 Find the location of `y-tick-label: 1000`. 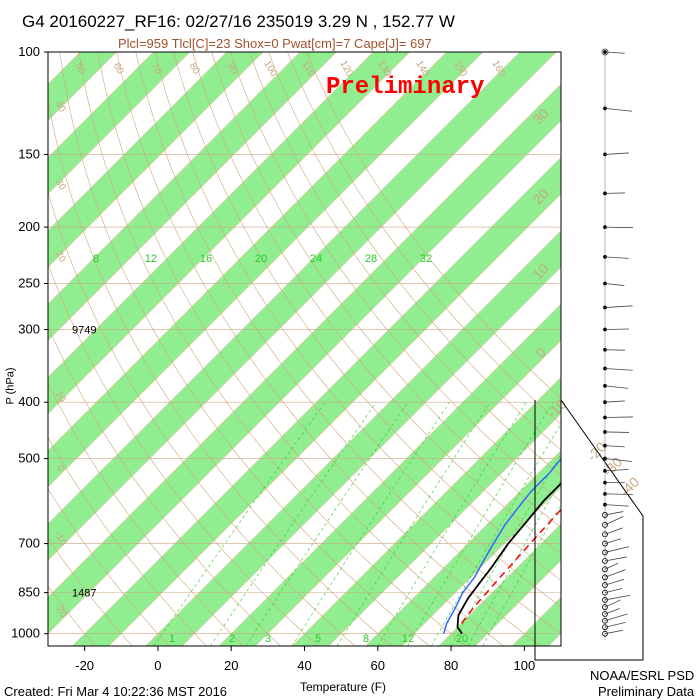

y-tick-label: 1000 is located at coordinates (25, 633).